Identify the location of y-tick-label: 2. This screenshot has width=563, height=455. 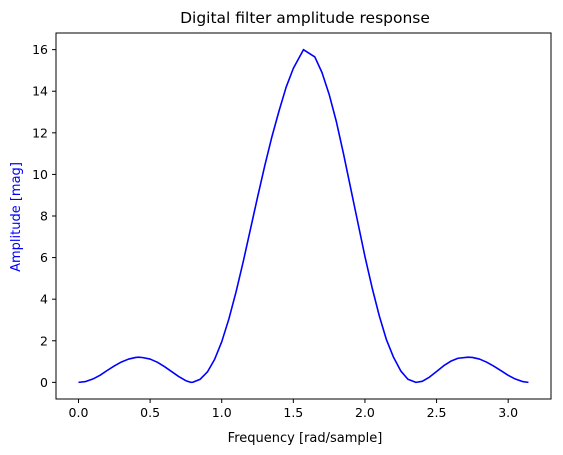
(44, 340).